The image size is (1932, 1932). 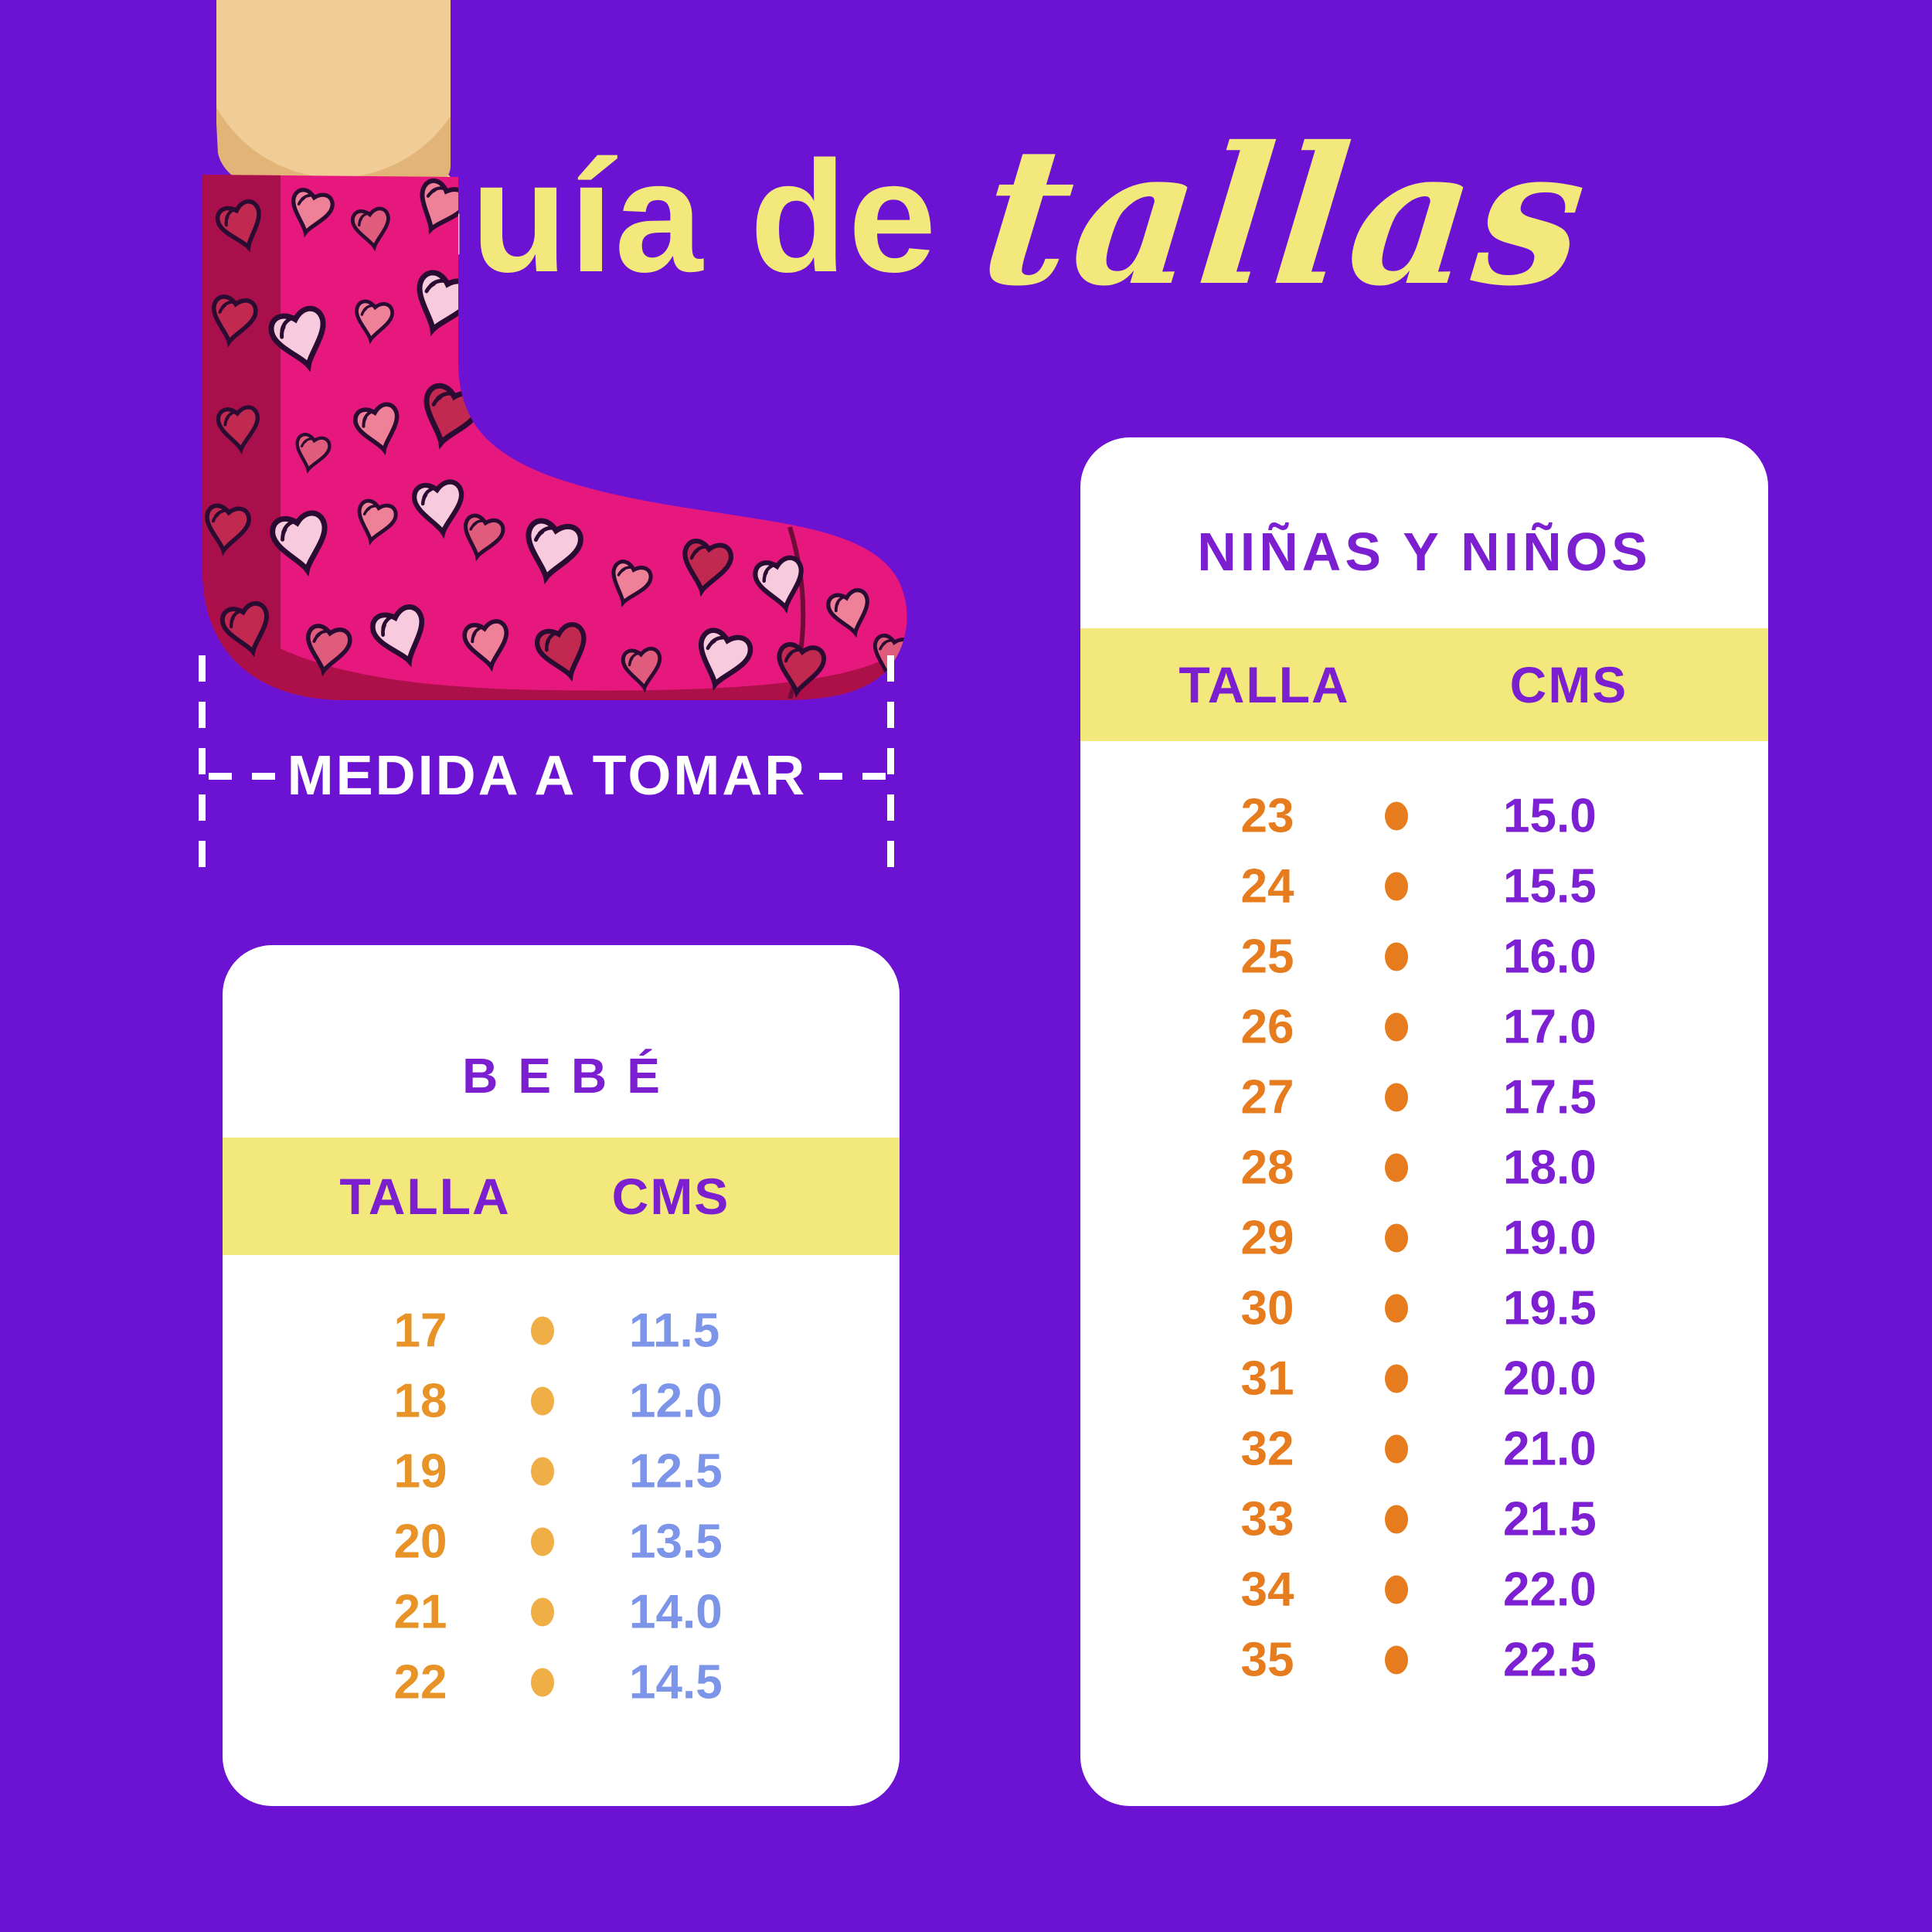 What do you see at coordinates (554, 632) in the screenshot?
I see `sock-sole-shadow` at bounding box center [554, 632].